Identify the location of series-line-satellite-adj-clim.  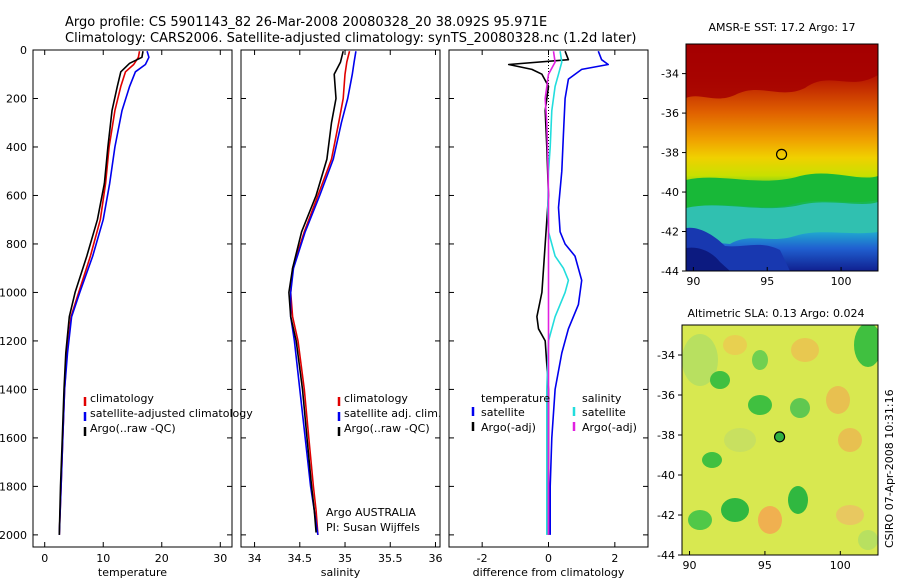
(323, 293).